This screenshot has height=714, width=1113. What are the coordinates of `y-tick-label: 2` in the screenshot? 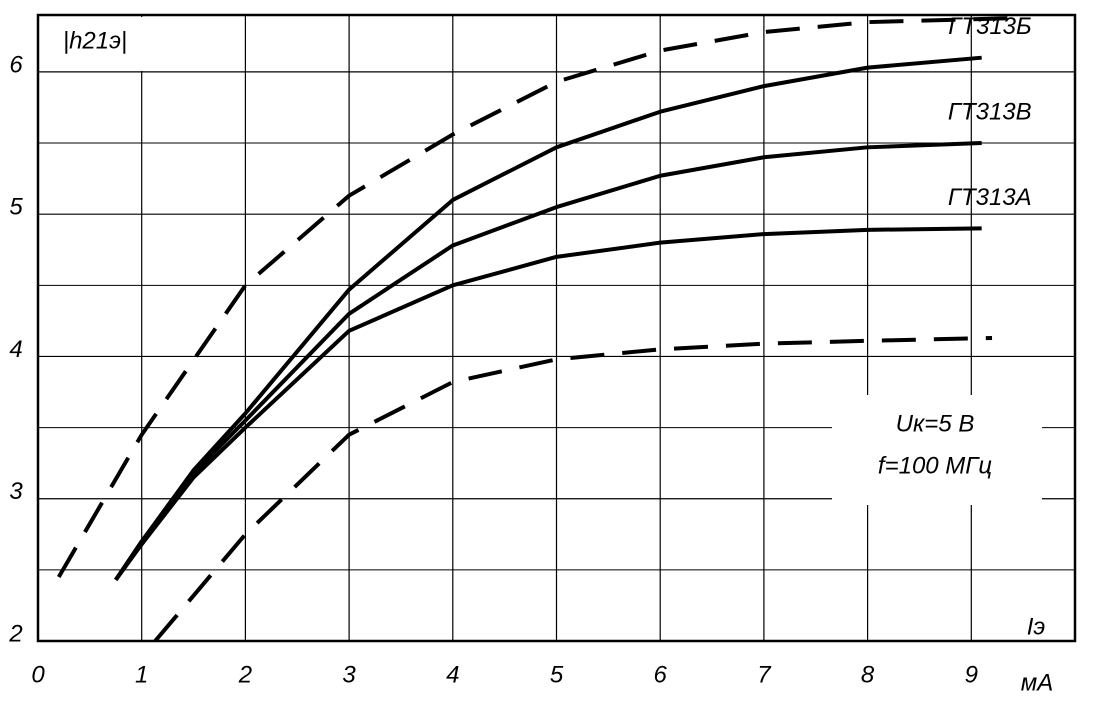 It's located at (15, 633).